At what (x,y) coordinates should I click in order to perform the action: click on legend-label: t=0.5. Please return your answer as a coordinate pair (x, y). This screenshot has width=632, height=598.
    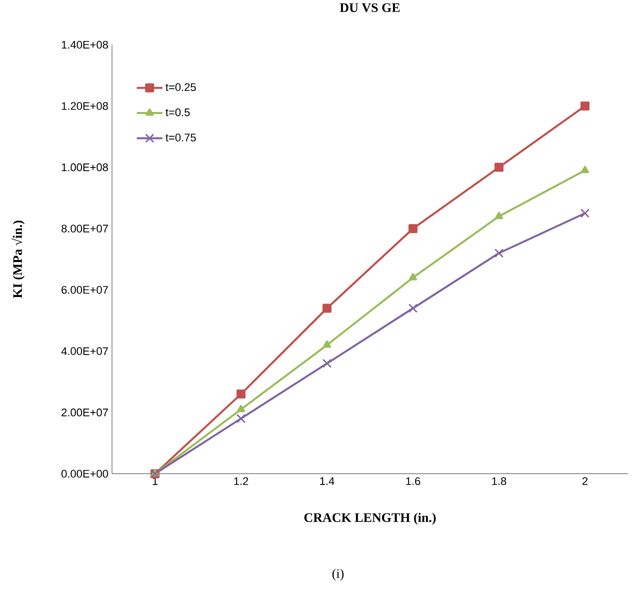
    Looking at the image, I should click on (178, 112).